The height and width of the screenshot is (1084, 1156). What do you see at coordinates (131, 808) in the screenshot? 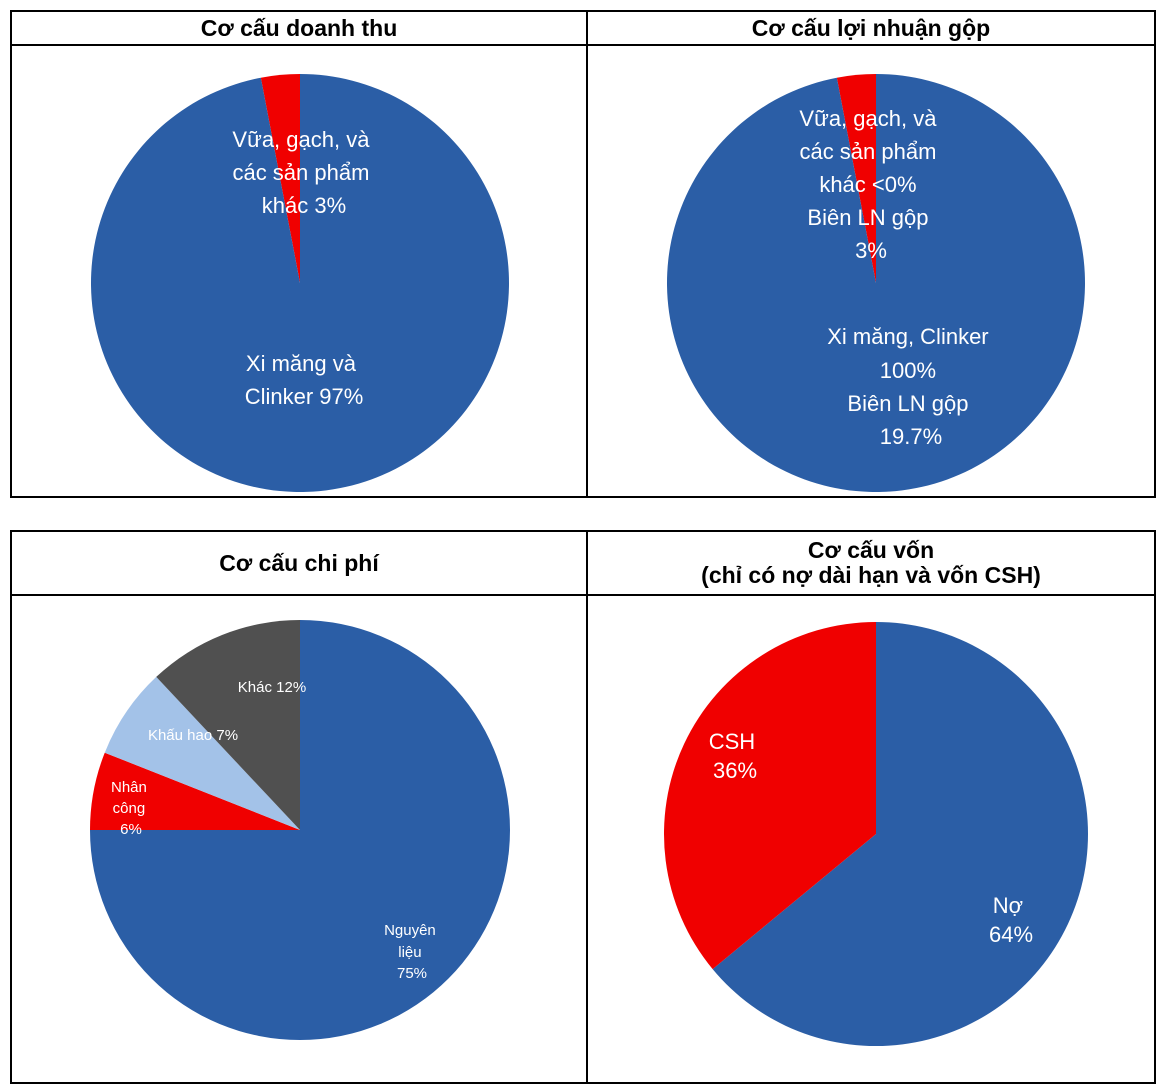
I see `cost-label-labor: Nhân công 6%` at bounding box center [131, 808].